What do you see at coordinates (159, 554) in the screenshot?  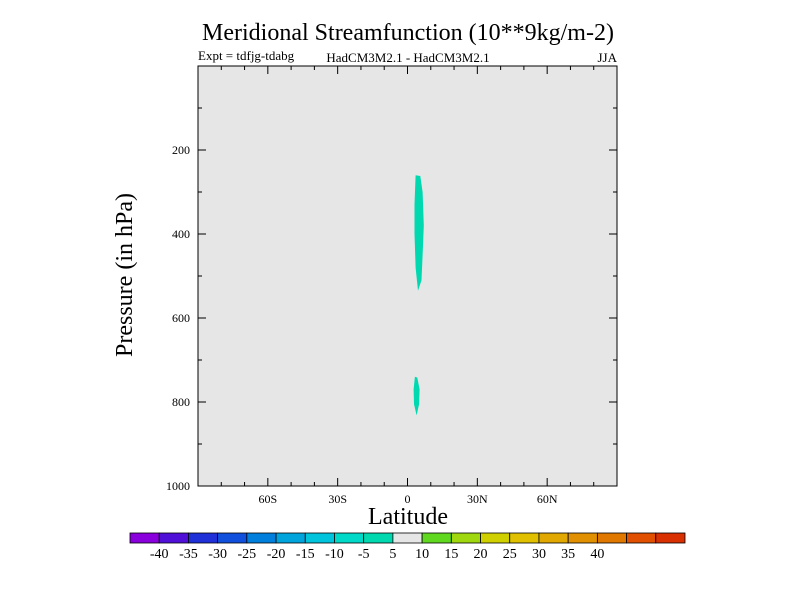 I see `colorbar-label: -40` at bounding box center [159, 554].